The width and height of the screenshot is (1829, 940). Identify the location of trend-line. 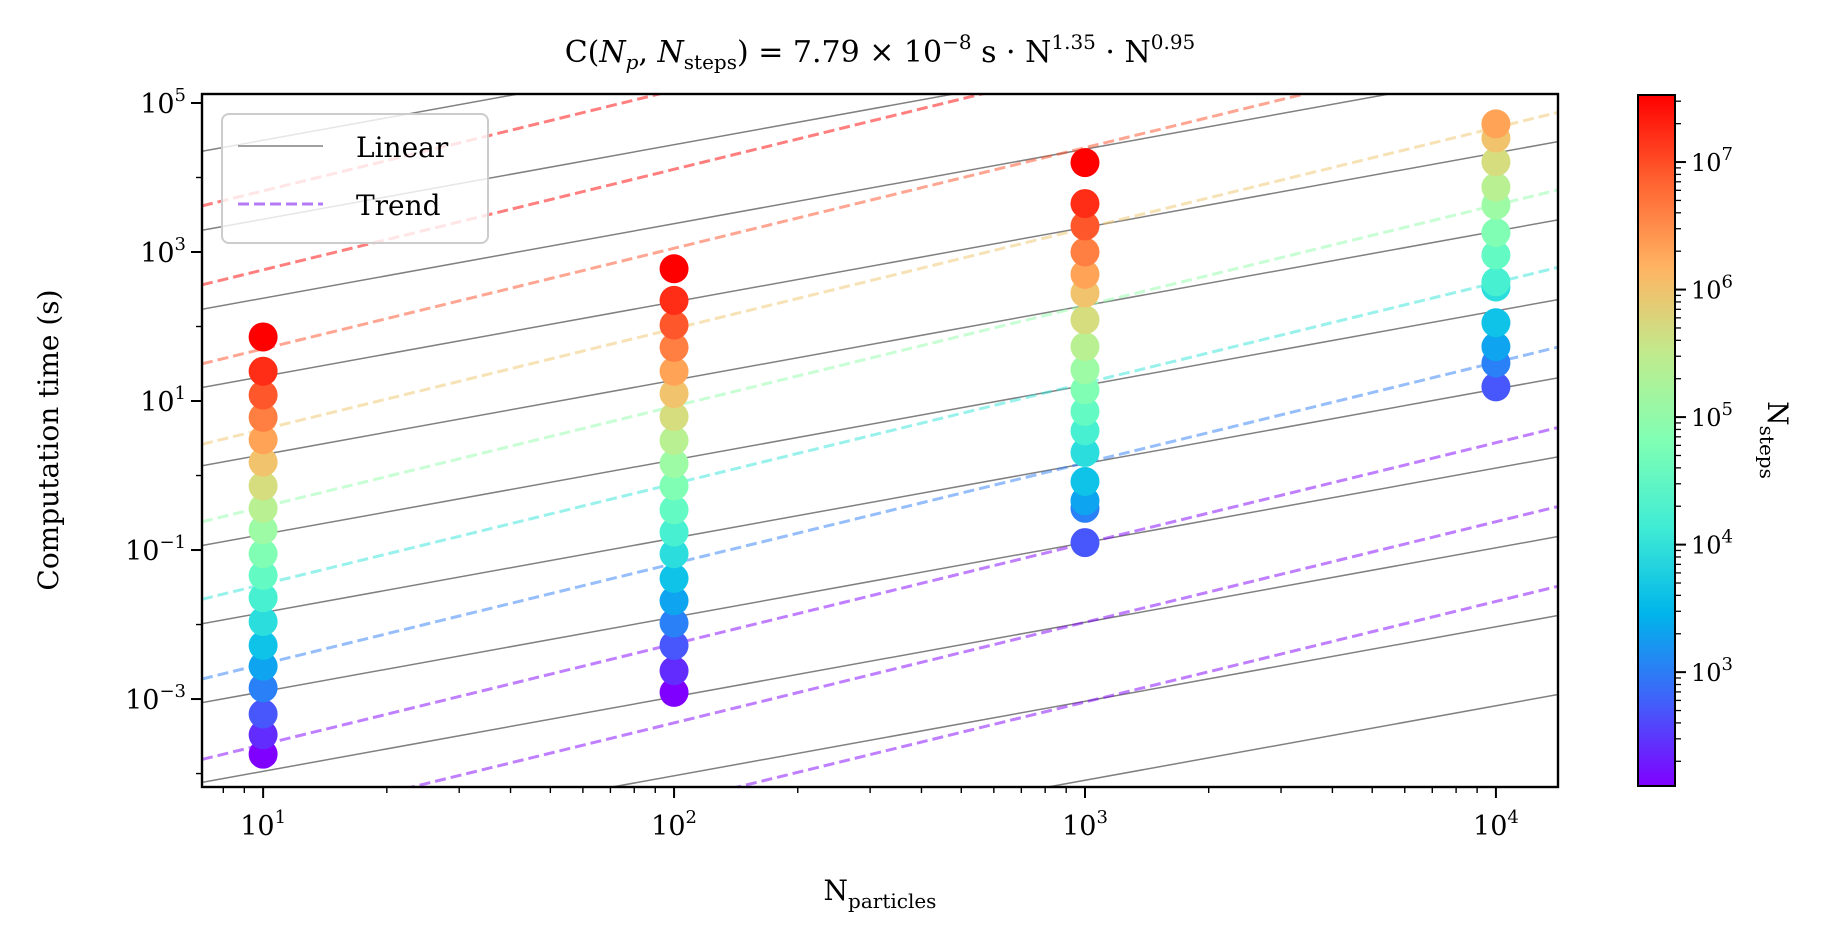
(1144, 685).